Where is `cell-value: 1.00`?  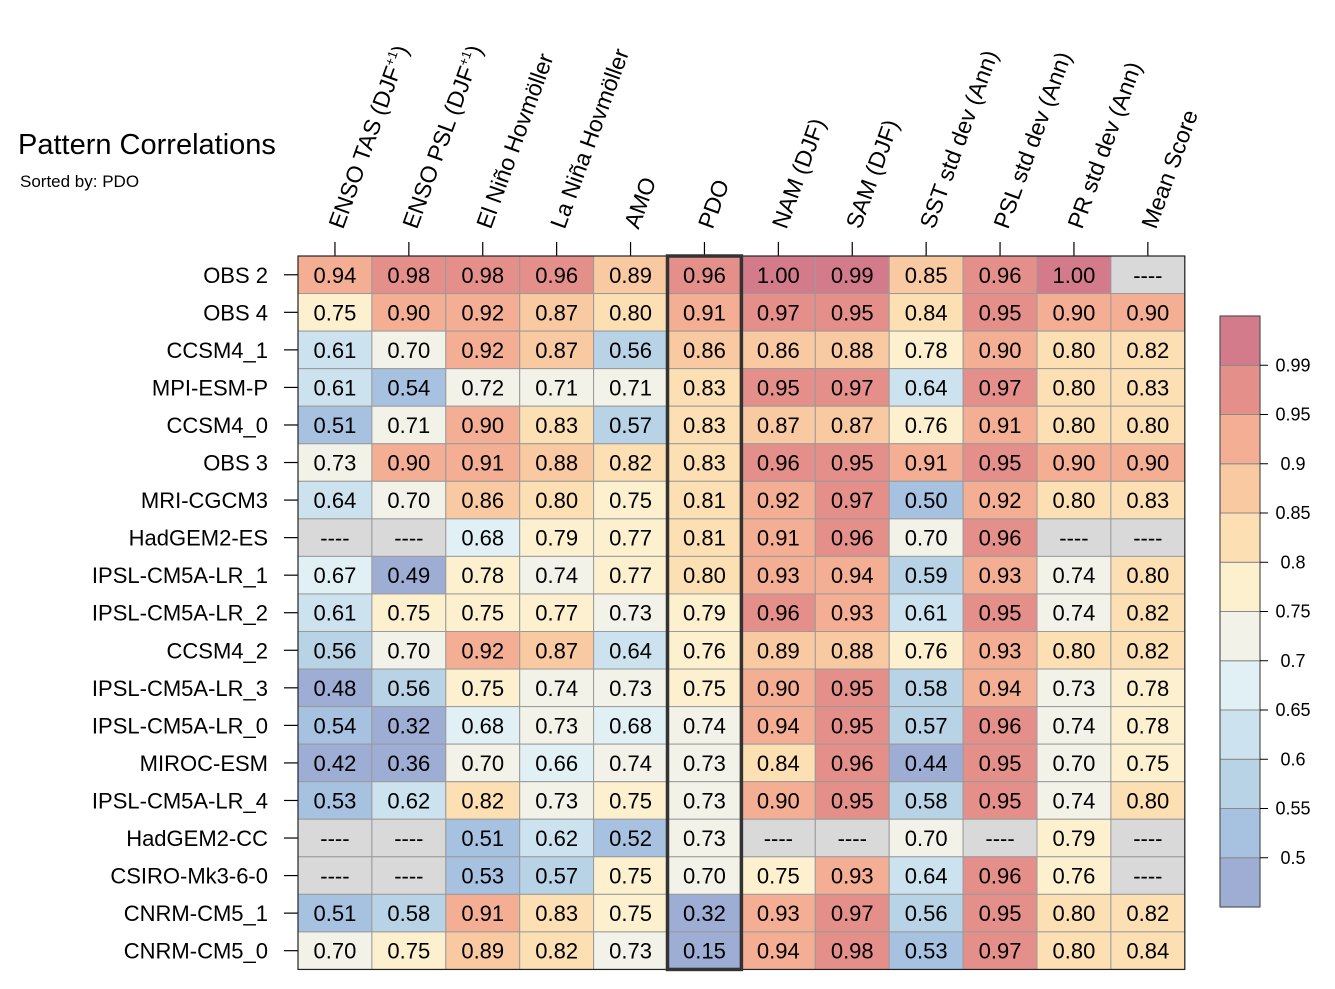 cell-value: 1.00 is located at coordinates (778, 275).